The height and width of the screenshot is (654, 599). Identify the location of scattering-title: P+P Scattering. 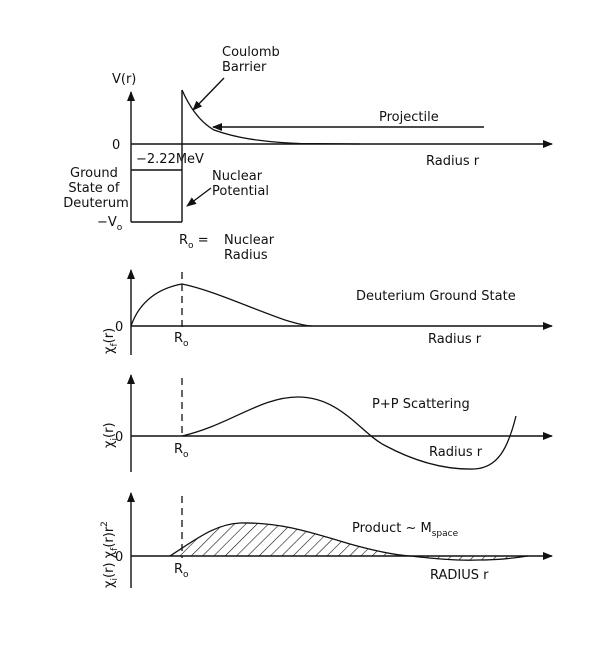
(421, 404).